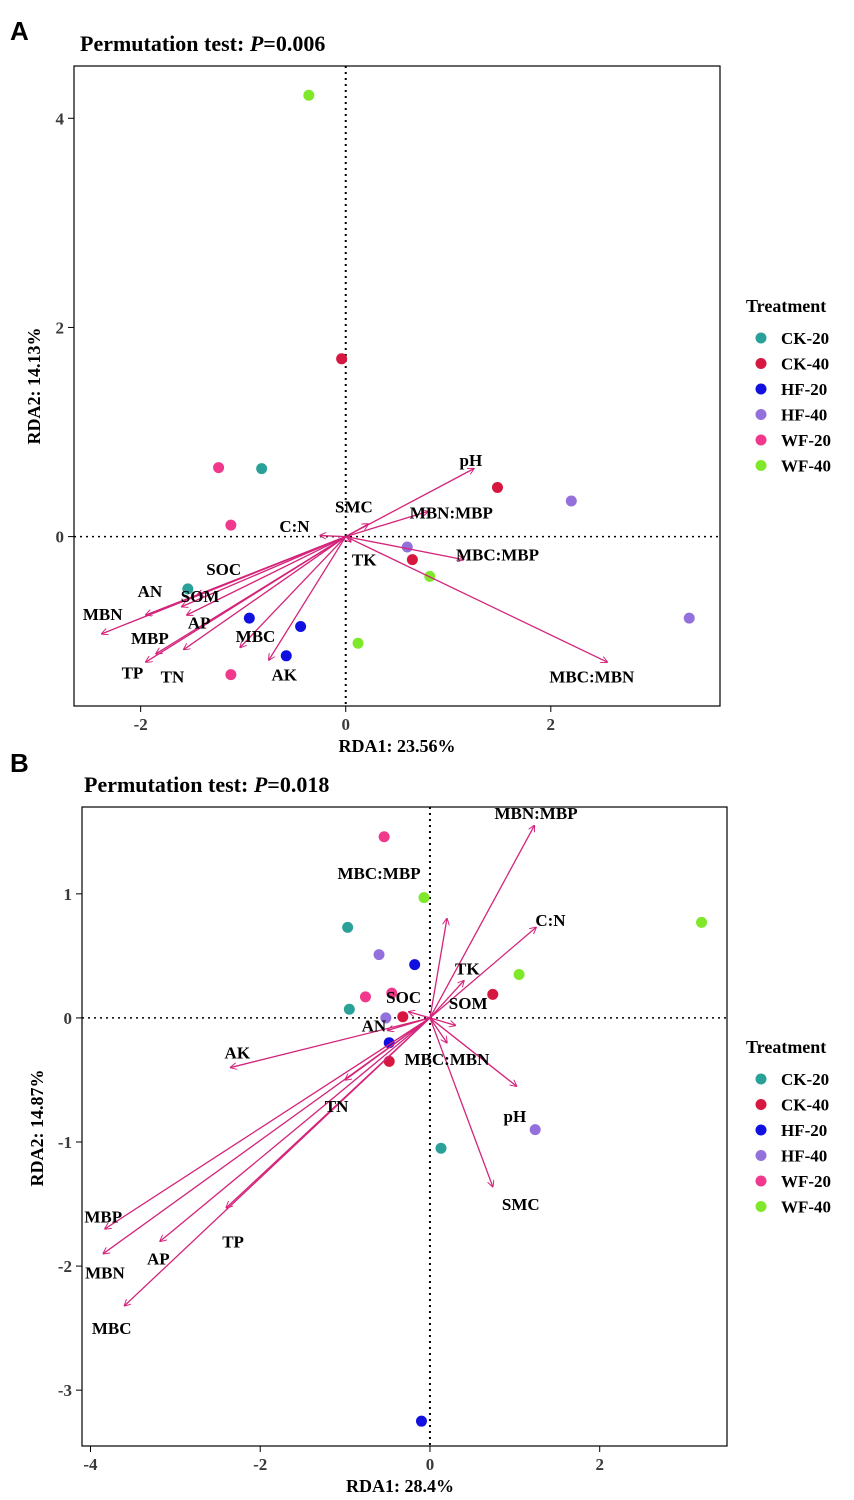 This screenshot has width=854, height=1500. I want to click on y-tick-label: -3, so click(65, 1390).